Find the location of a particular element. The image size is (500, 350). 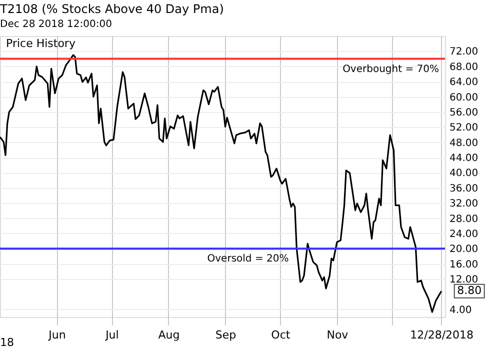

chart-subtitle: Dec 28 2018 12:00:00 is located at coordinates (56, 24).